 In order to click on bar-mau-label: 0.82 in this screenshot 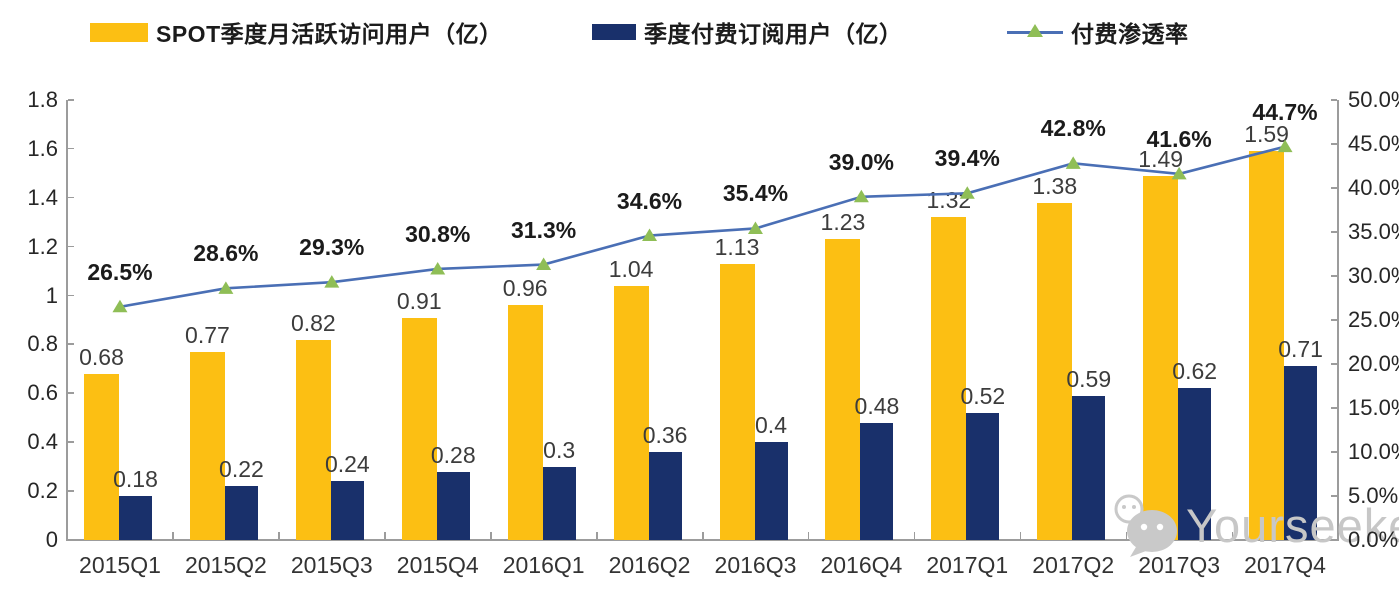, I will do `click(313, 322)`.